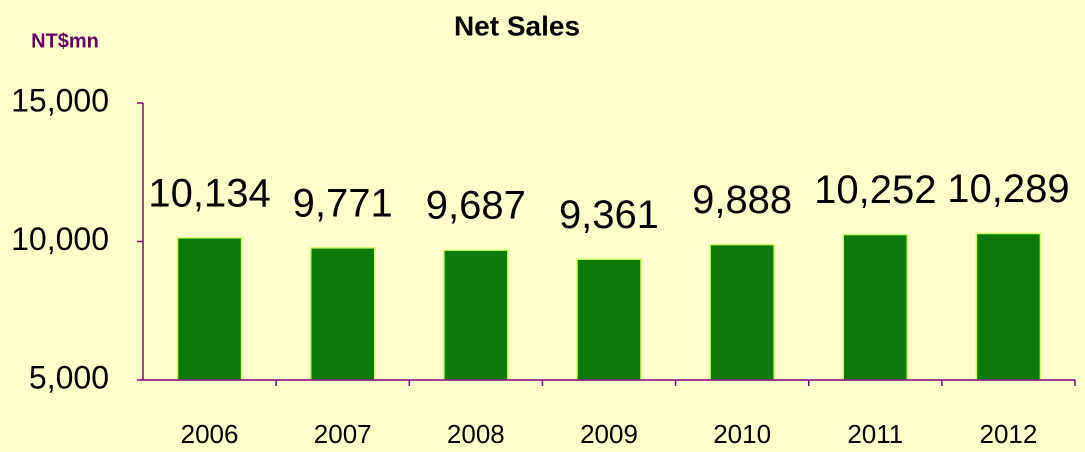  Describe the element at coordinates (1008, 189) in the screenshot. I see `value-label: 10,289` at that location.